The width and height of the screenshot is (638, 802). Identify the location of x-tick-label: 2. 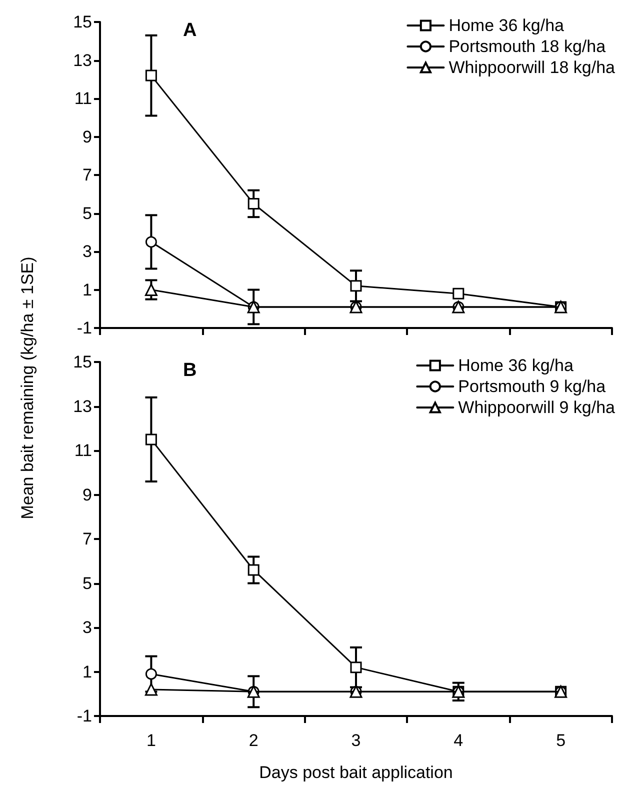
(253, 740).